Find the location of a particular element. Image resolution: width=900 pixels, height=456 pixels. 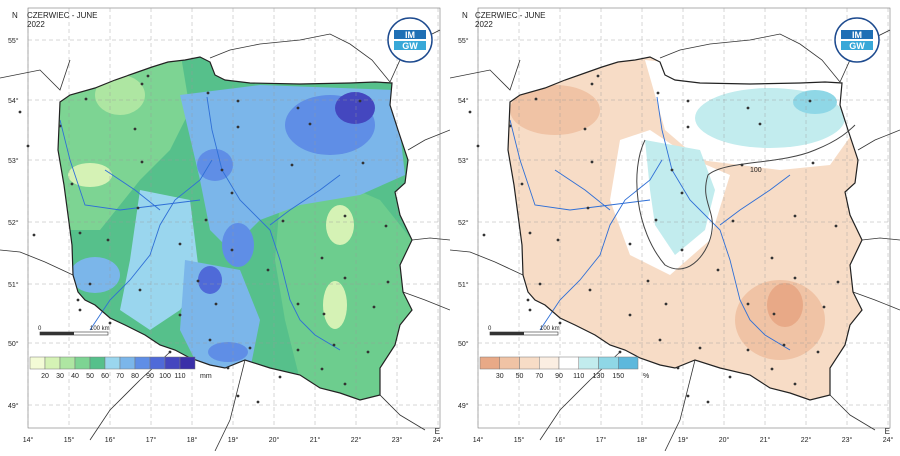

imgw-logo-icon is located at coordinates (410, 40).